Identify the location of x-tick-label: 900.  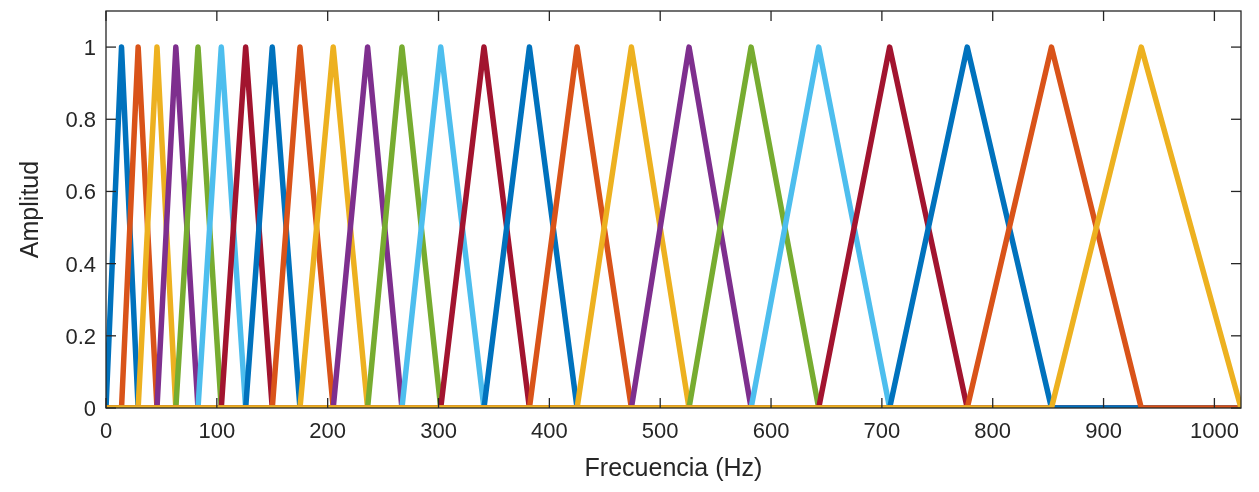
(1103, 430).